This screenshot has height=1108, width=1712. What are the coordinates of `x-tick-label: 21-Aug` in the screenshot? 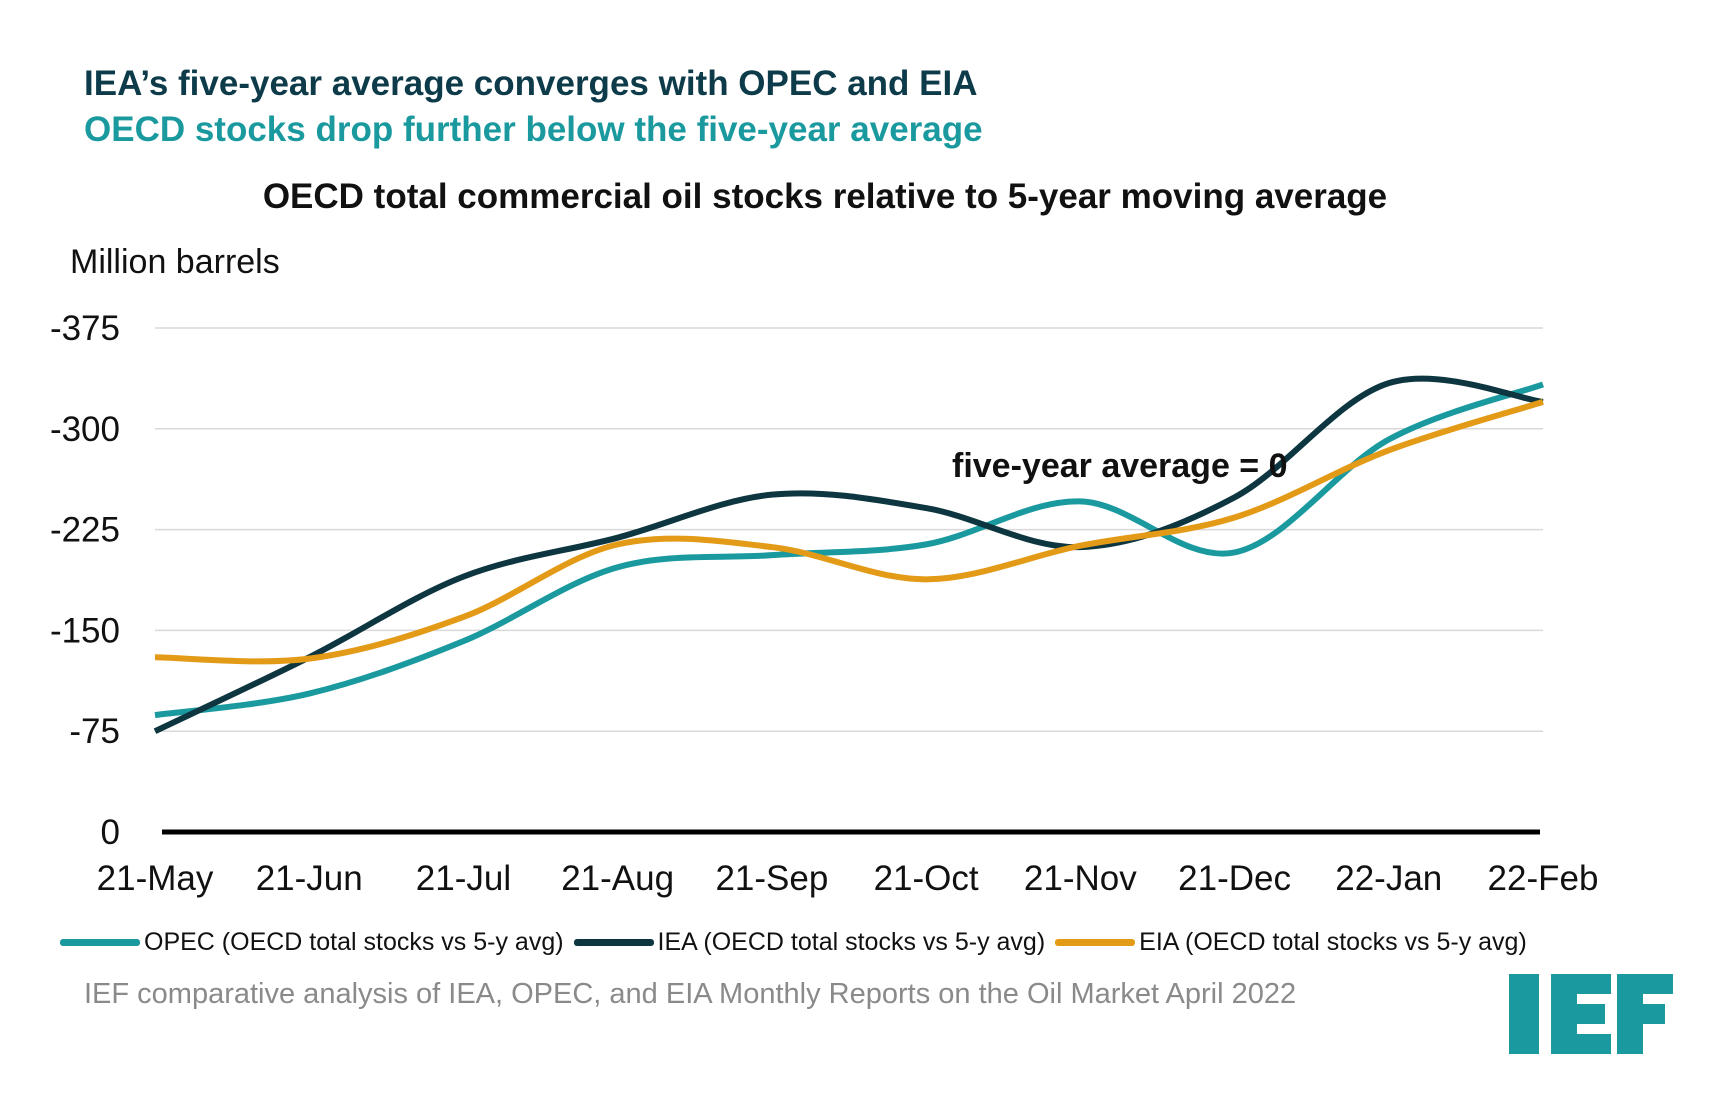 It's located at (617, 878).